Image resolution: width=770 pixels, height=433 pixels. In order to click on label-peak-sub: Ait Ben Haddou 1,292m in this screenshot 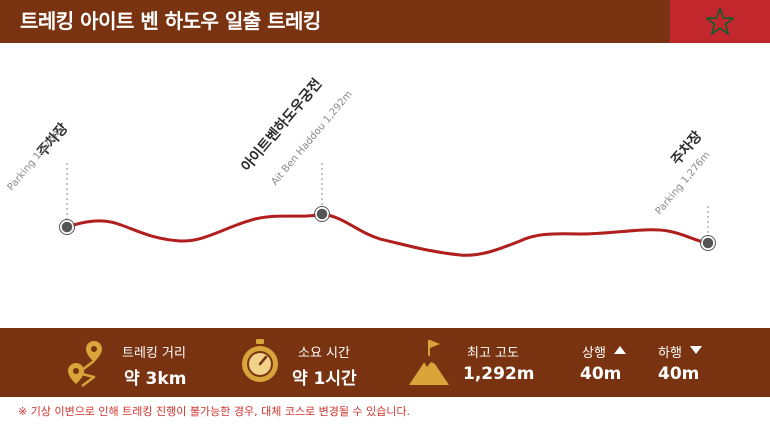, I will do `click(311, 138)`.